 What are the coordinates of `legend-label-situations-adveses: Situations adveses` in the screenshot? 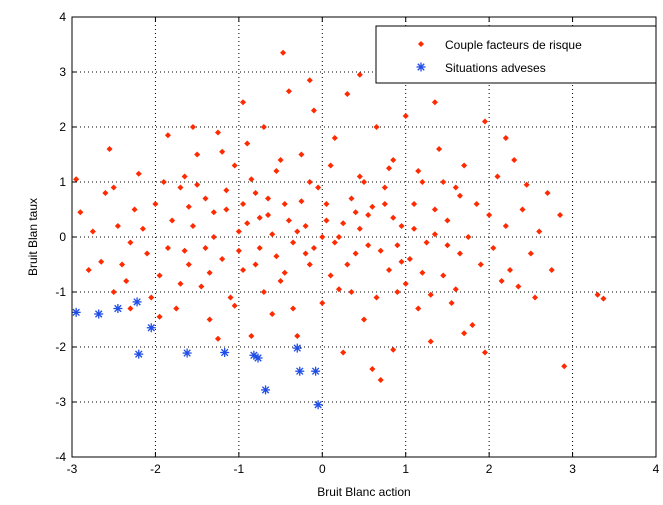 It's located at (495, 68).